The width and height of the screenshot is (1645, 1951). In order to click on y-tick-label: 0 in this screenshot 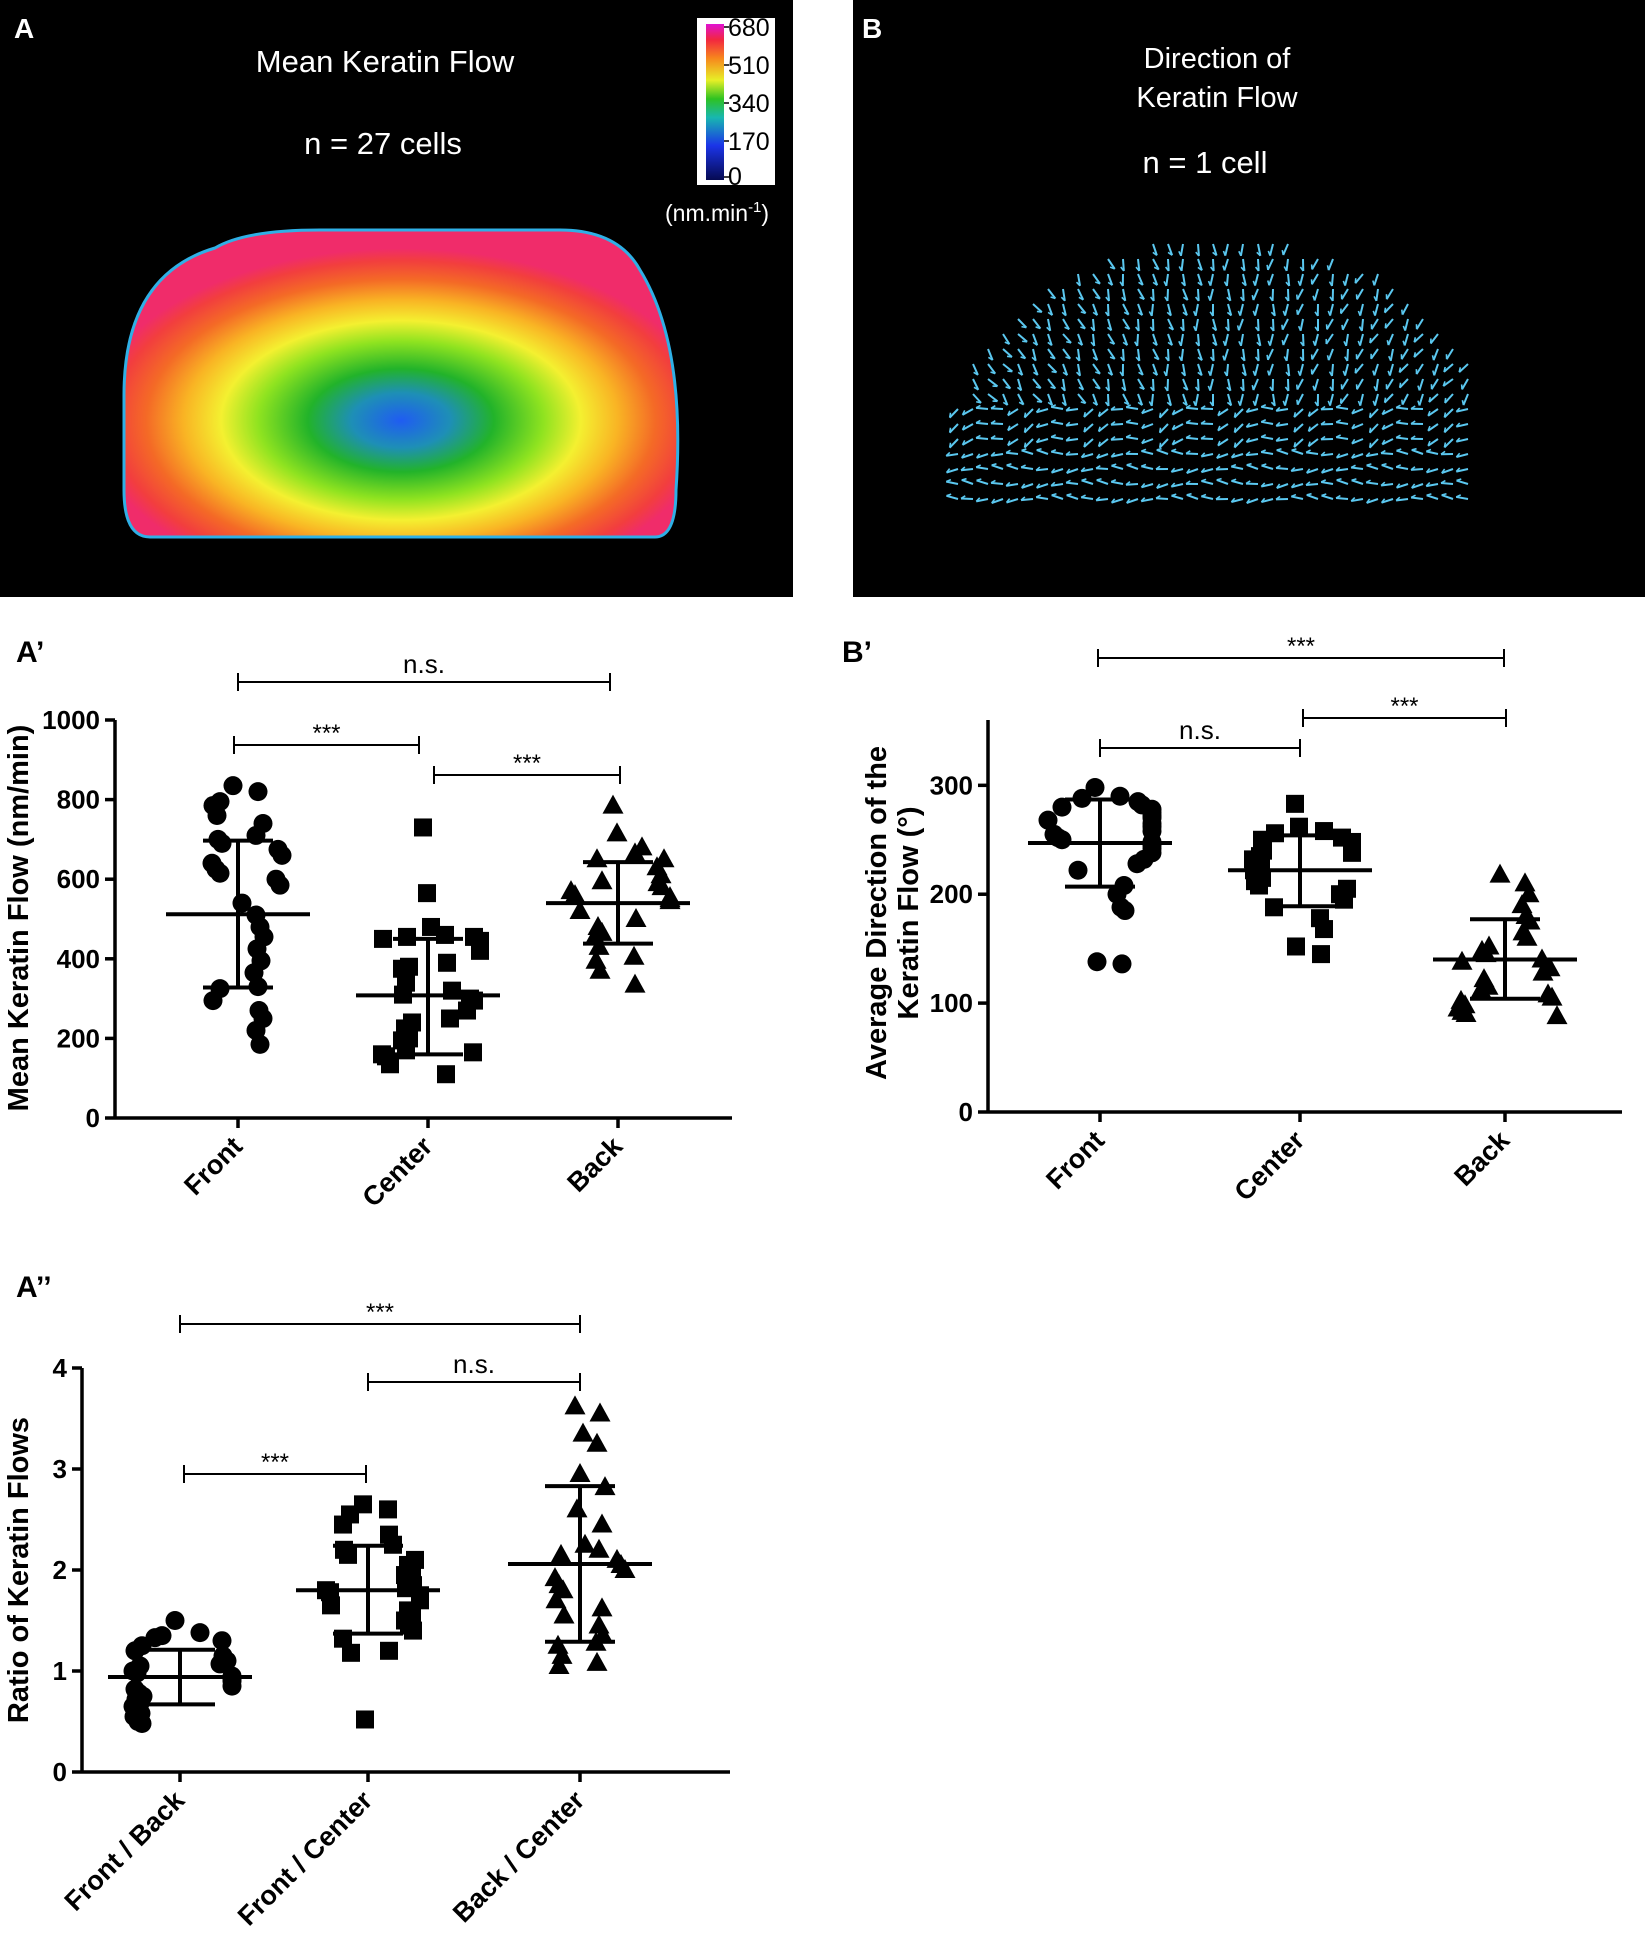, I will do `click(93, 1118)`.